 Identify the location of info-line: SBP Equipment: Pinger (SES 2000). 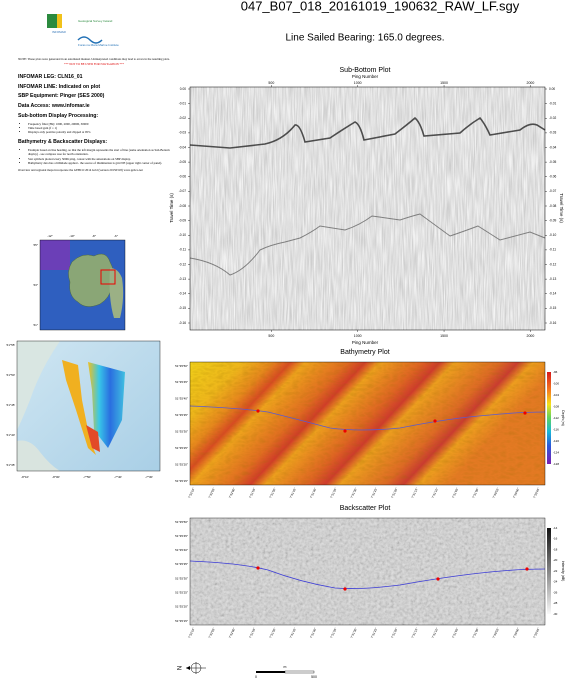
(61, 96).